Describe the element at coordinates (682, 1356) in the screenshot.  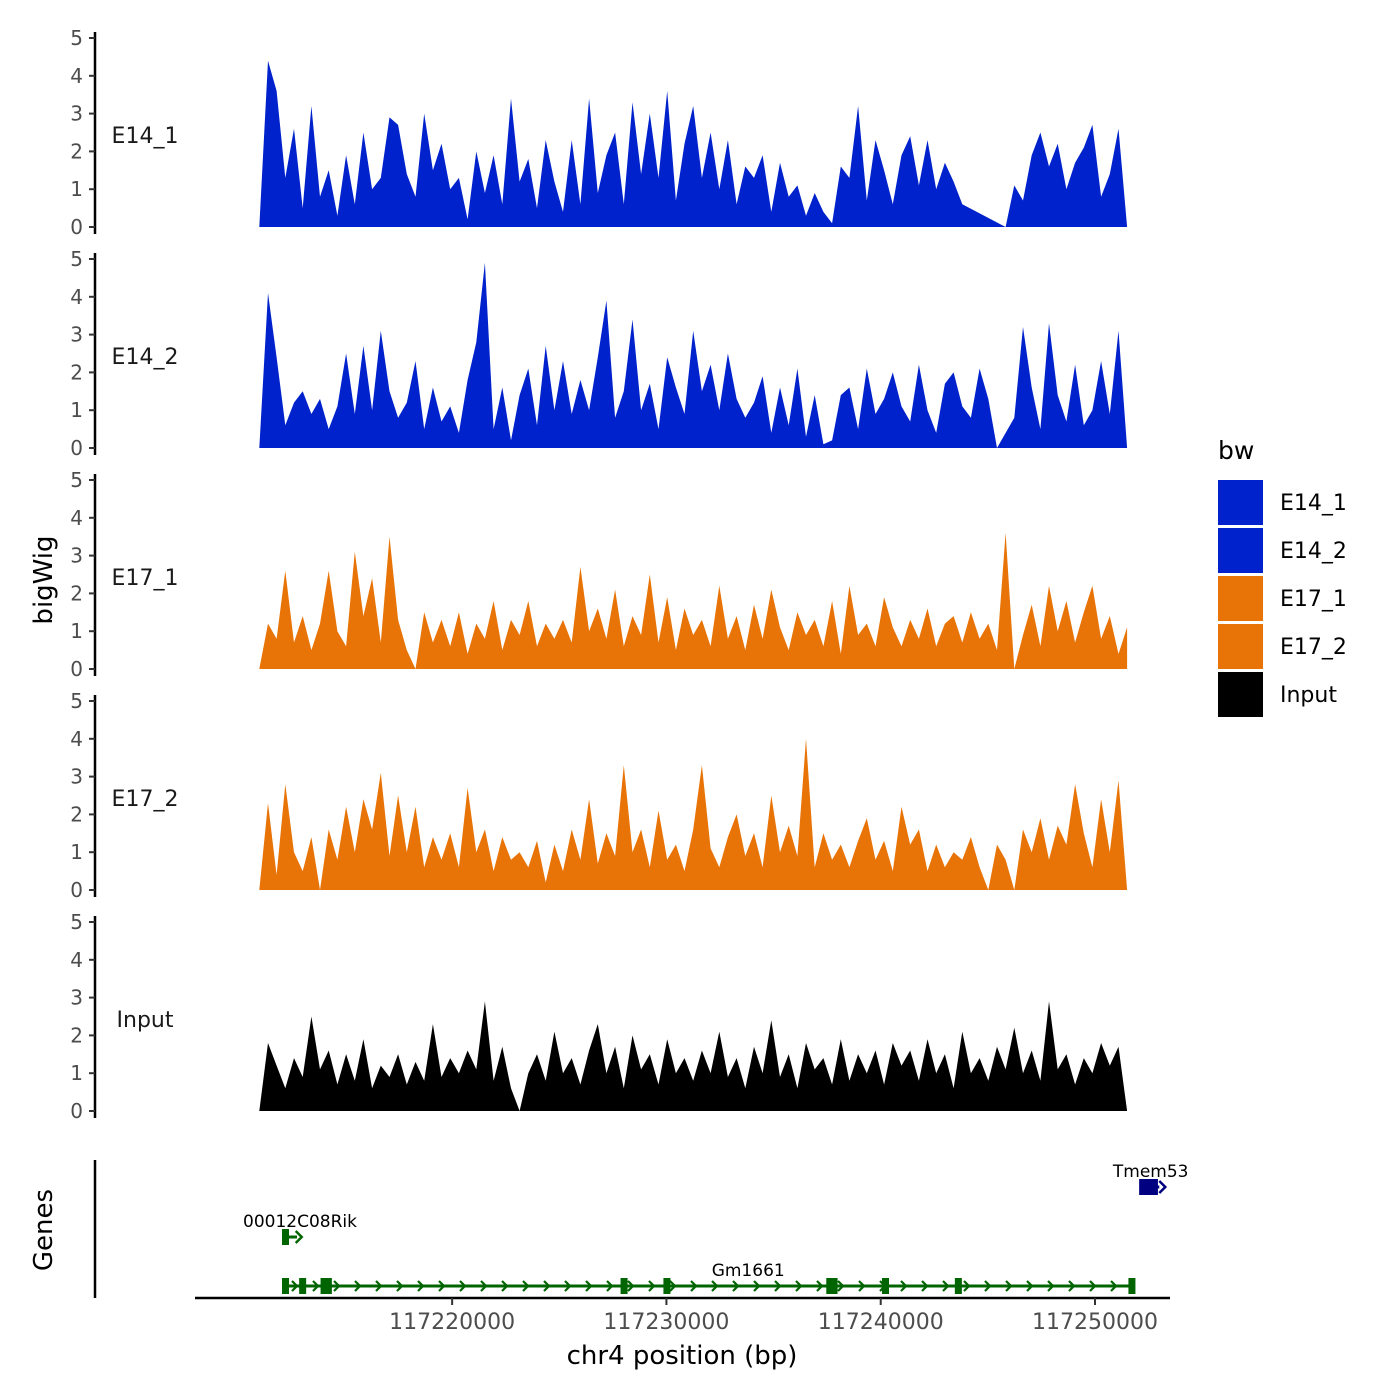
I see `x-axis-title: chr4 position (bp)` at that location.